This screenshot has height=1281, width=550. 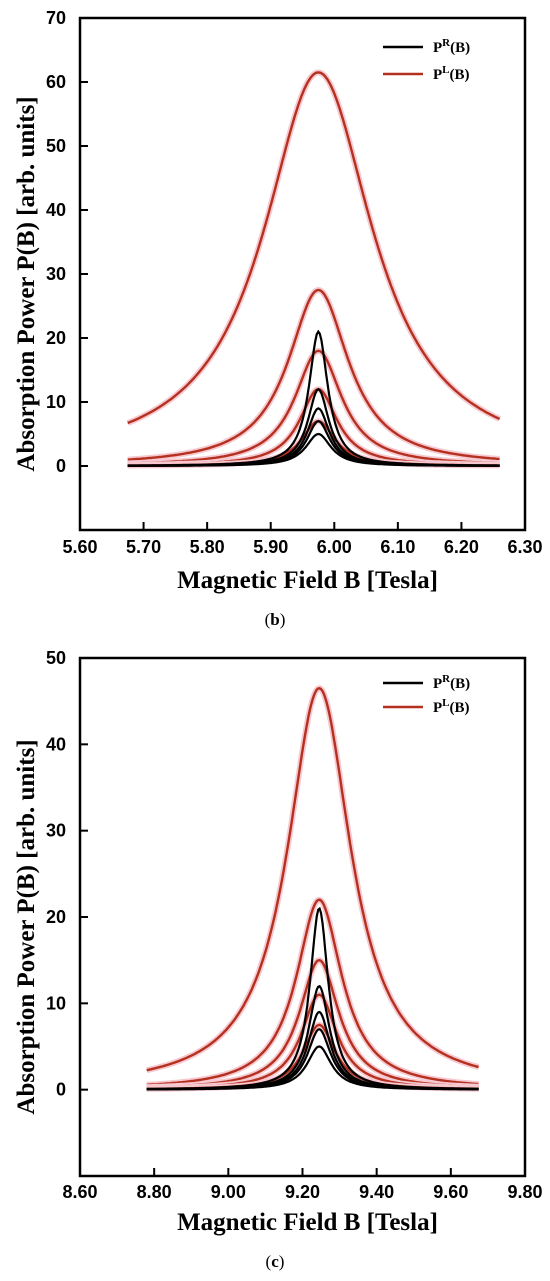 What do you see at coordinates (397, 547) in the screenshot?
I see `x-tick-label: 6.10` at bounding box center [397, 547].